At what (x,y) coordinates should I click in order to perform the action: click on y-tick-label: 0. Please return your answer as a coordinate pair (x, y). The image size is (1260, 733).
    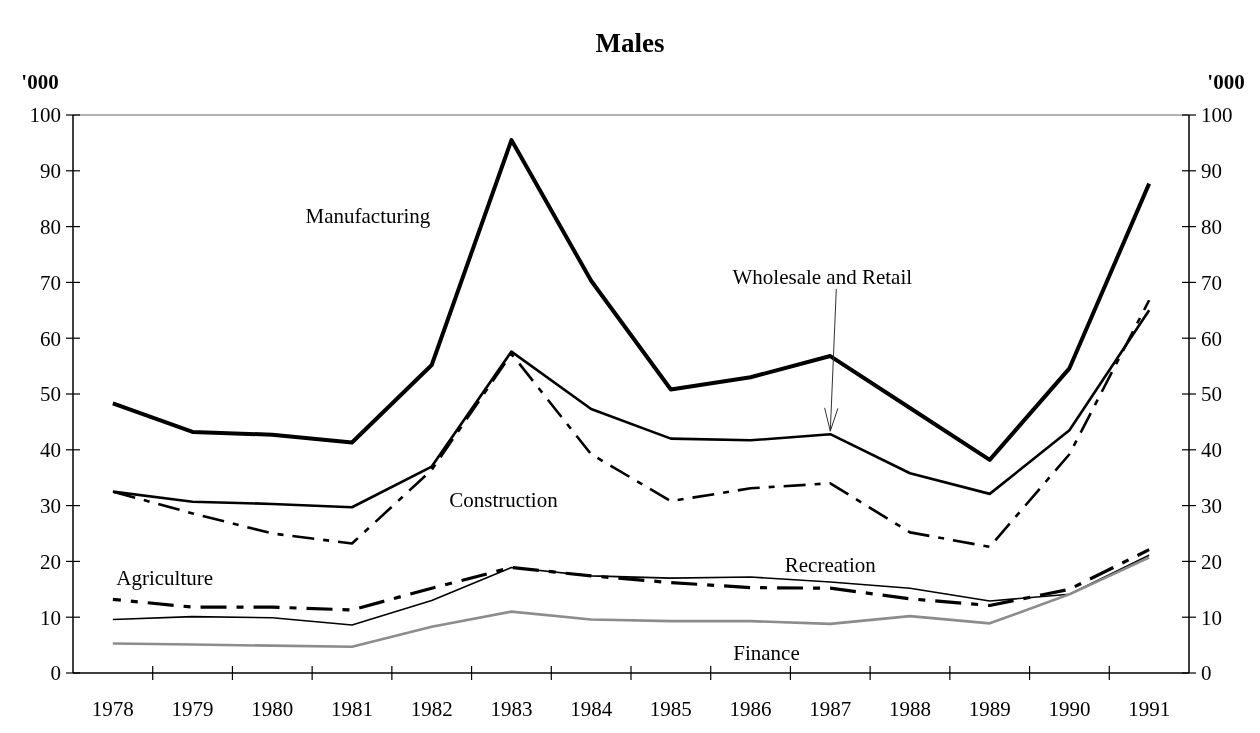
    Looking at the image, I should click on (55, 673).